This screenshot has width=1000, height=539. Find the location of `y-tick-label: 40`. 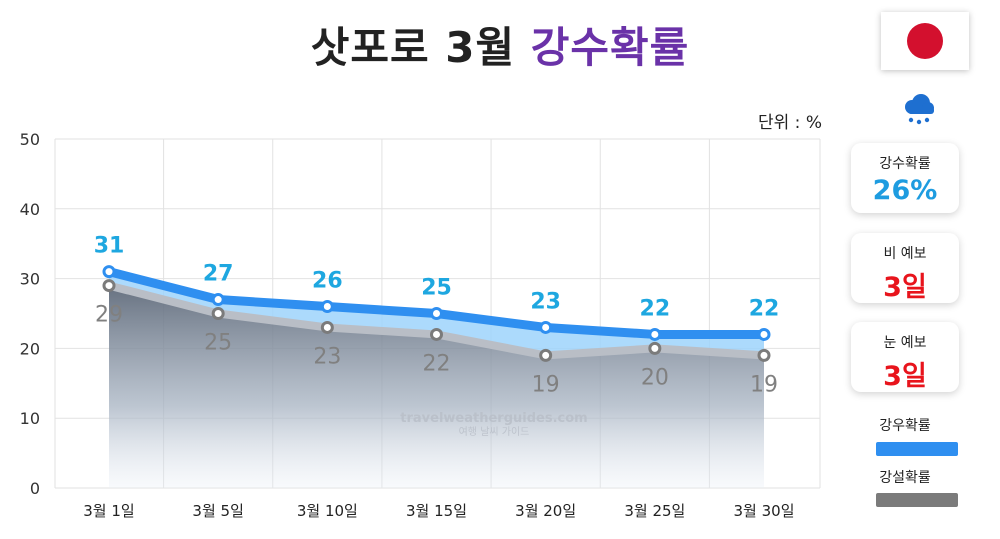

y-tick-label: 40 is located at coordinates (30, 209).